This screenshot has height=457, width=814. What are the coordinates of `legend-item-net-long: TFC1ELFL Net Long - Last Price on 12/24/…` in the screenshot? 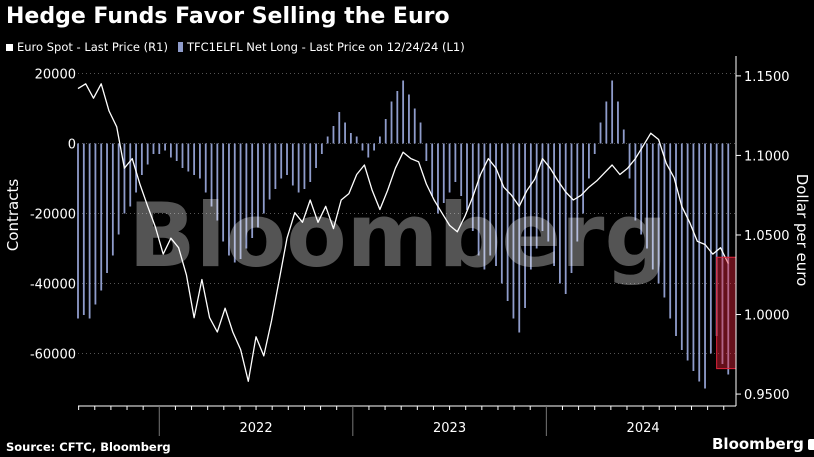 It's located at (321, 47).